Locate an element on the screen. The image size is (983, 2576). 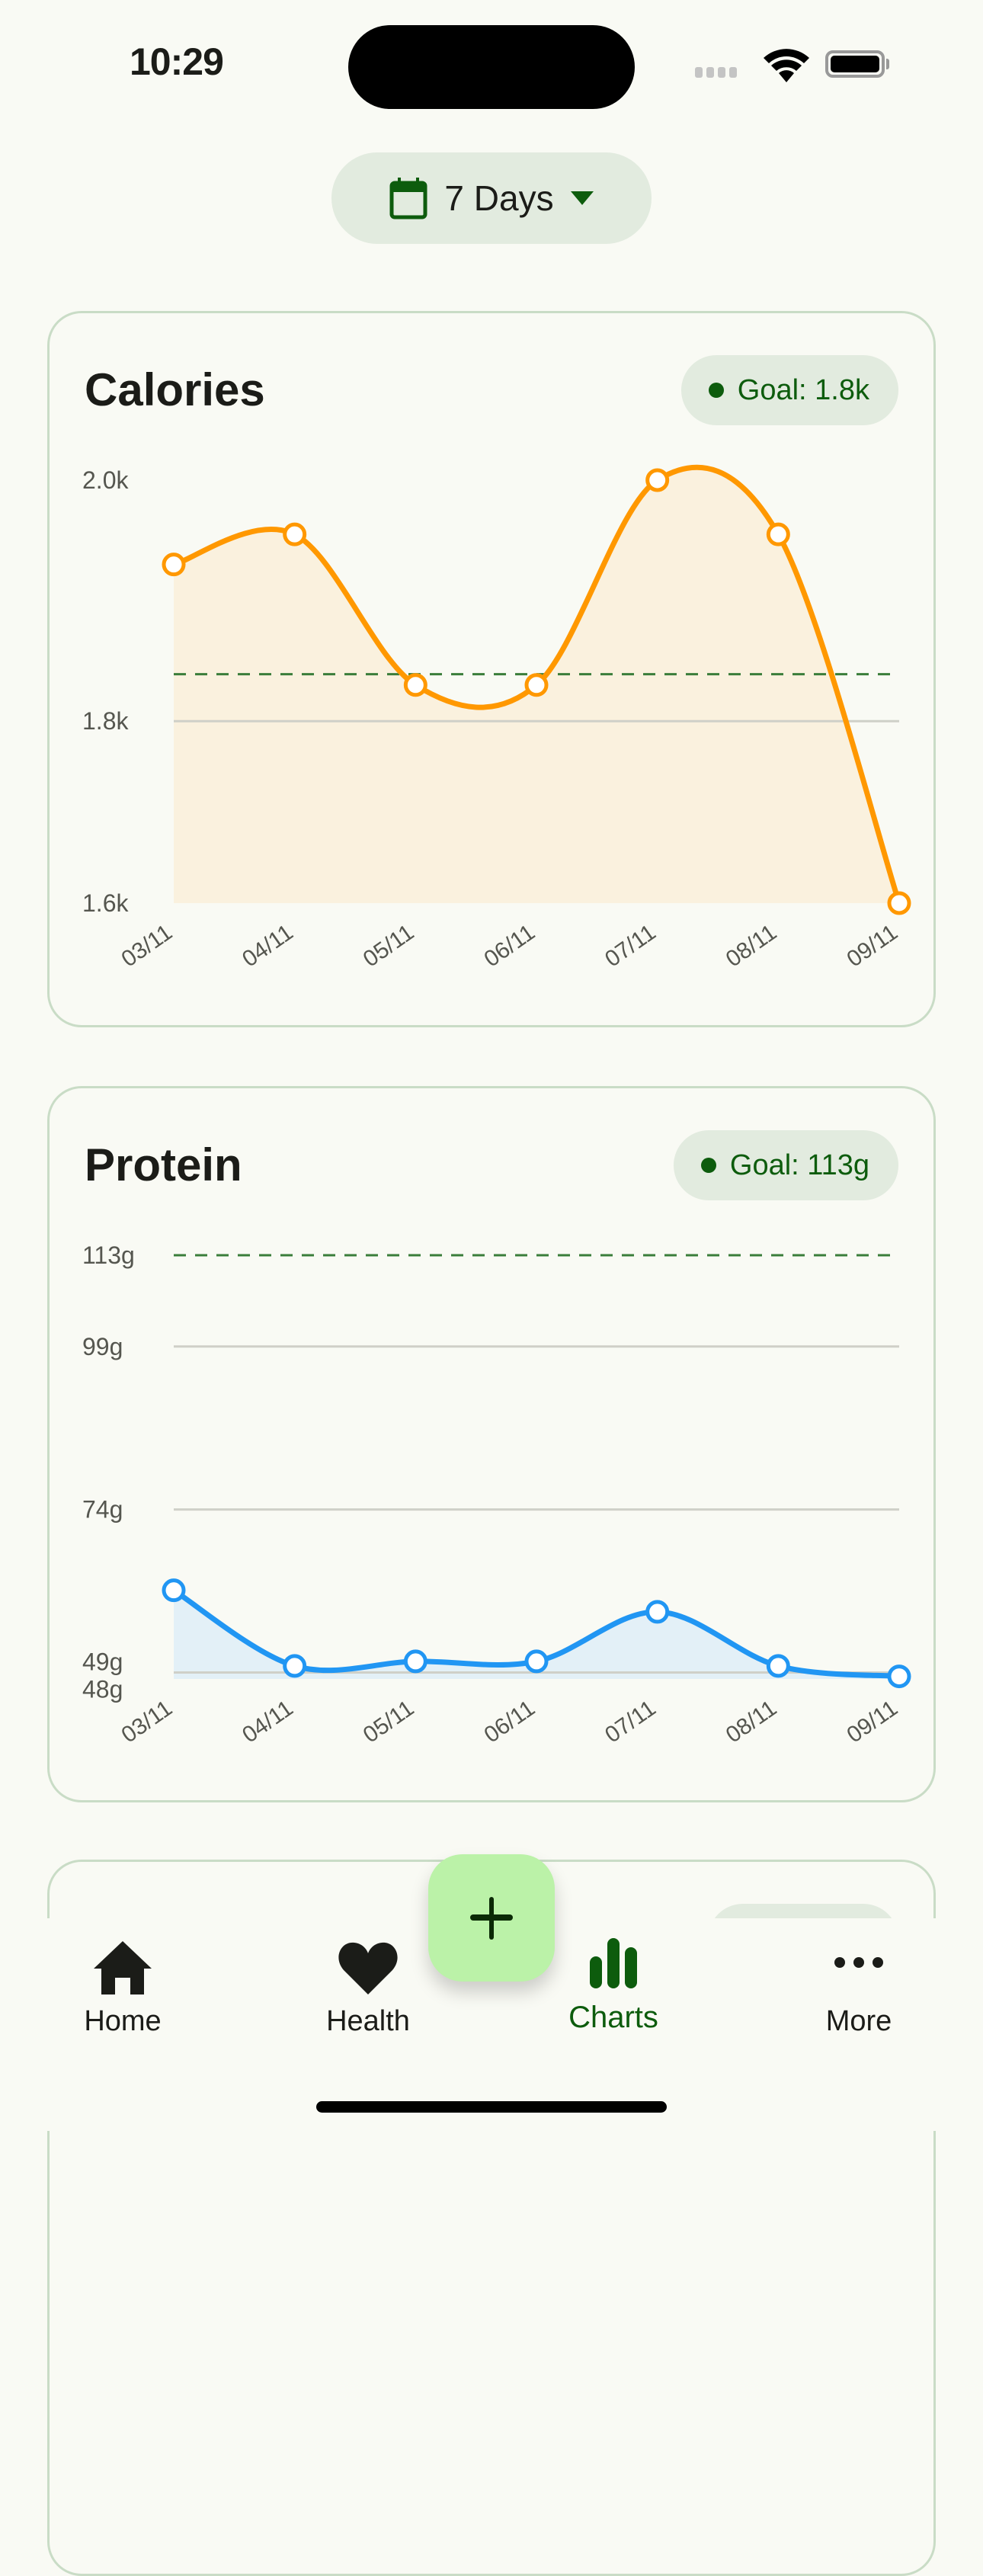
home-indicator is located at coordinates (491, 2107).